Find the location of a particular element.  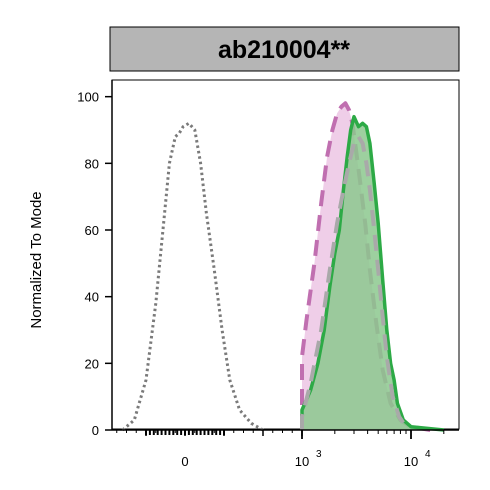

y-tick-group: 0 20 40 60 80 100 is located at coordinates (94, 264).